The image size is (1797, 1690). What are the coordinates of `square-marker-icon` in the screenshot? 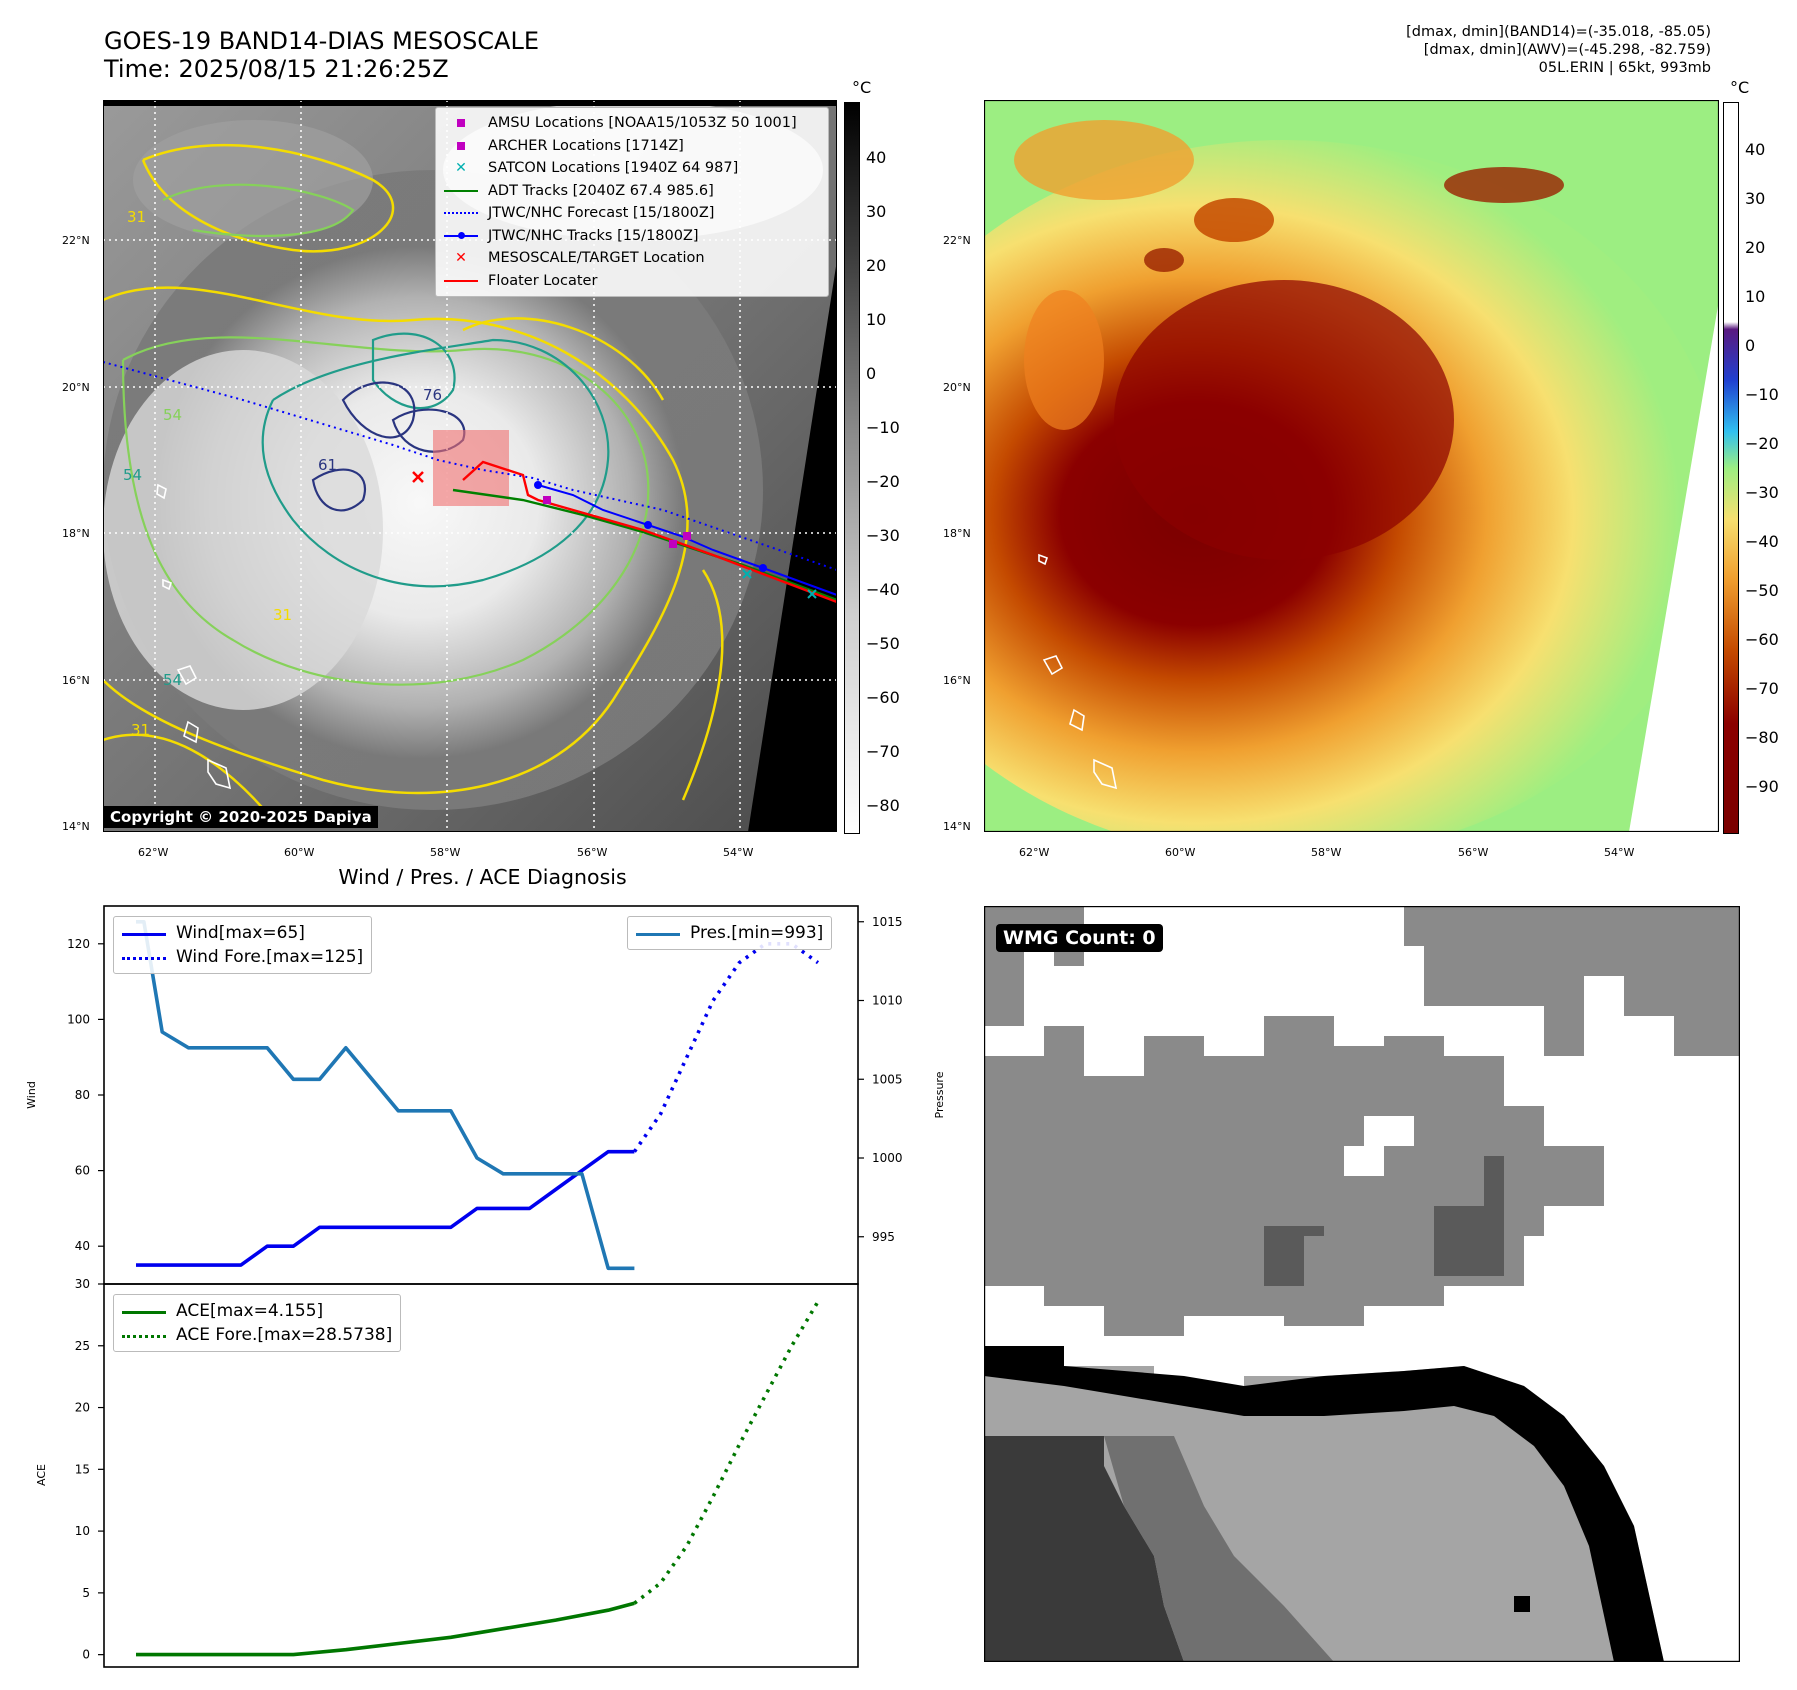 It's located at (461, 146).